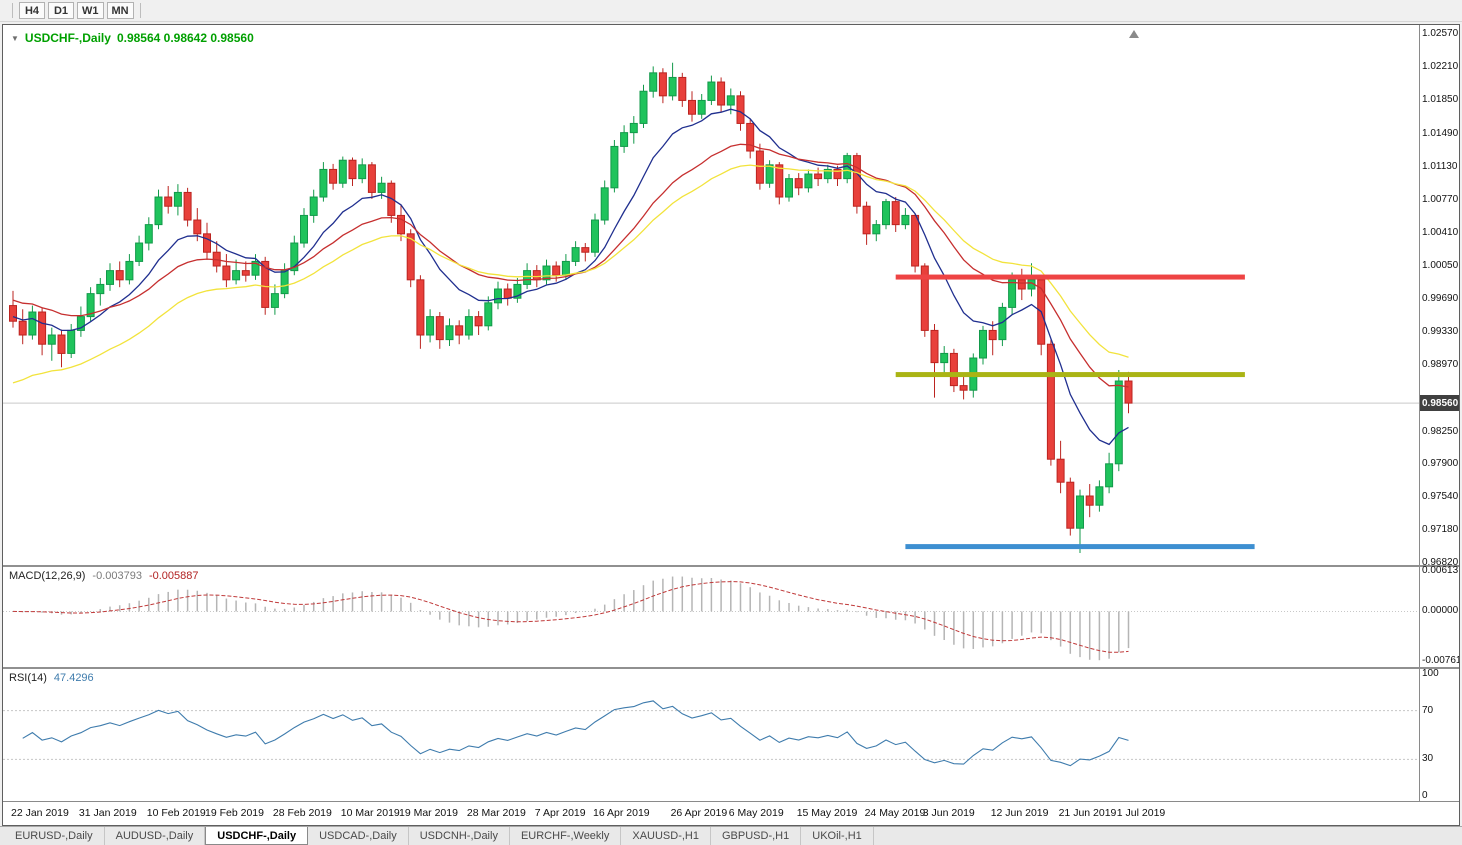  What do you see at coordinates (1440, 166) in the screenshot?
I see `price-axis-label: 1.01130` at bounding box center [1440, 166].